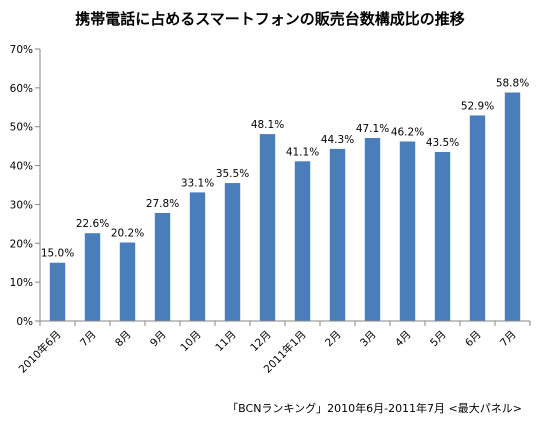  I want to click on x-tick-label: 3月, so click(368, 339).